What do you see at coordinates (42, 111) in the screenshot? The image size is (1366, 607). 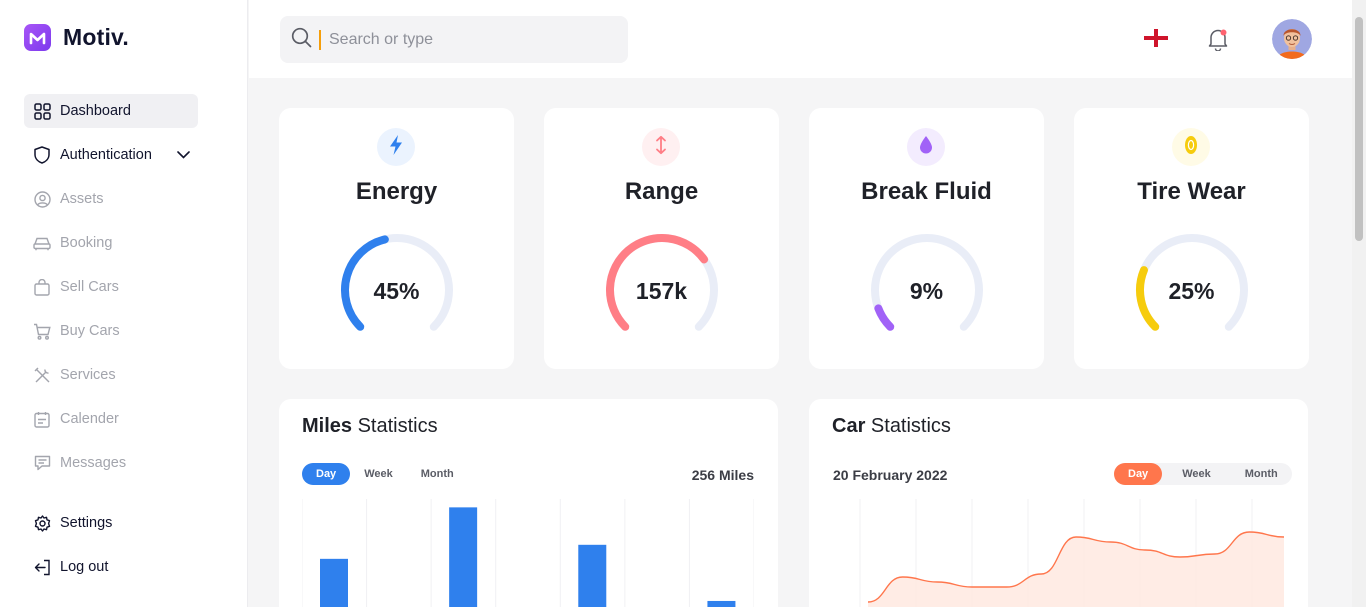 I see `grid-icon` at bounding box center [42, 111].